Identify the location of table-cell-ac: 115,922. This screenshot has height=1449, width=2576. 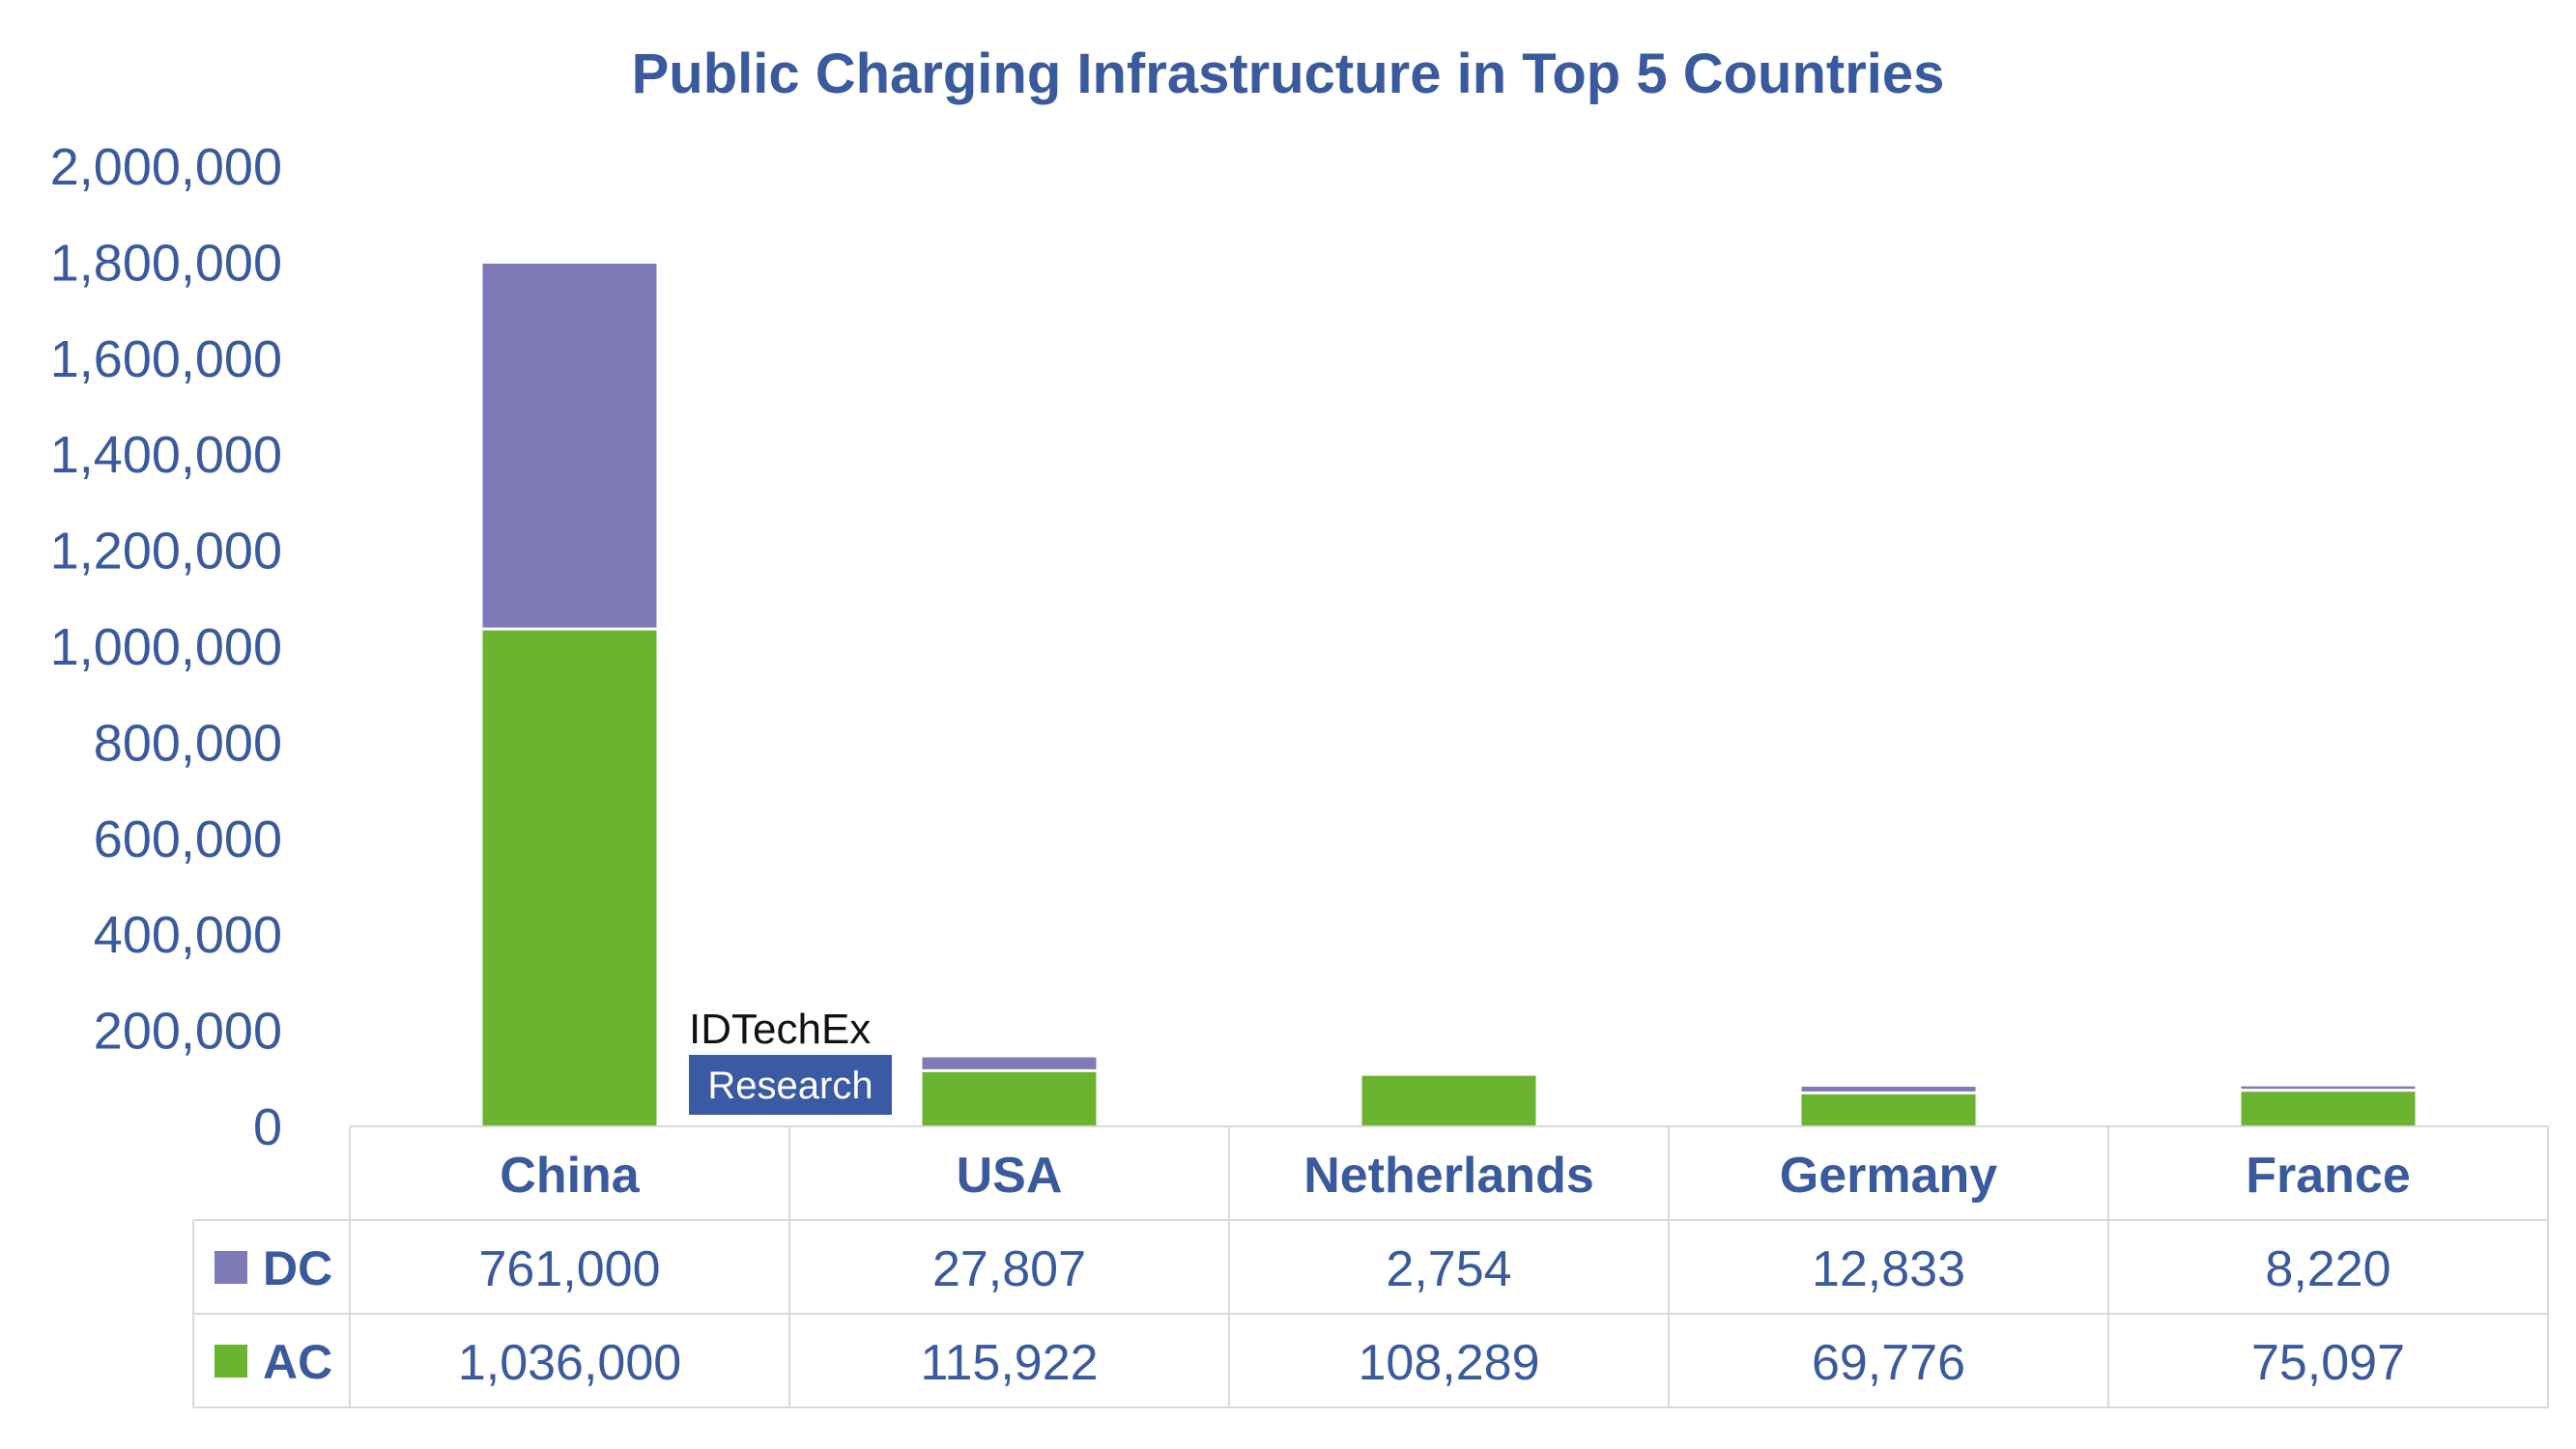
(1009, 1363).